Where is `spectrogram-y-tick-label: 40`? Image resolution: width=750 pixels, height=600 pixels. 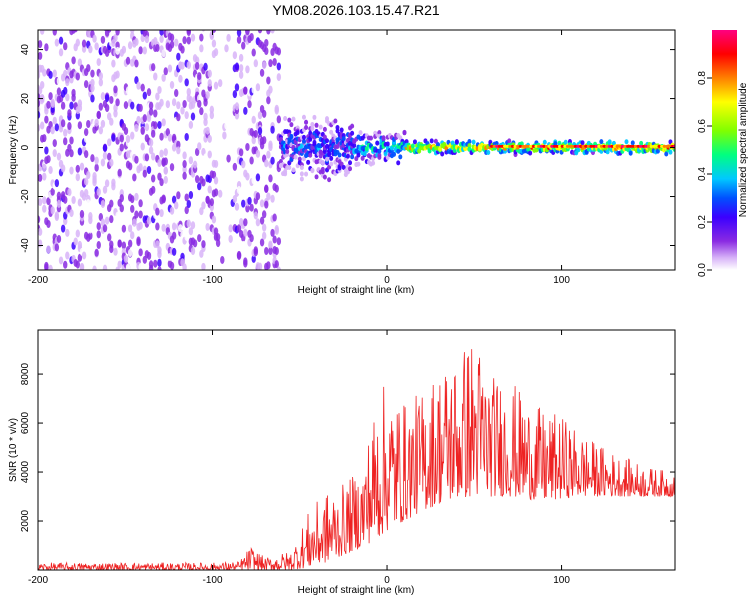 spectrogram-y-tick-label: 40 is located at coordinates (25, 50).